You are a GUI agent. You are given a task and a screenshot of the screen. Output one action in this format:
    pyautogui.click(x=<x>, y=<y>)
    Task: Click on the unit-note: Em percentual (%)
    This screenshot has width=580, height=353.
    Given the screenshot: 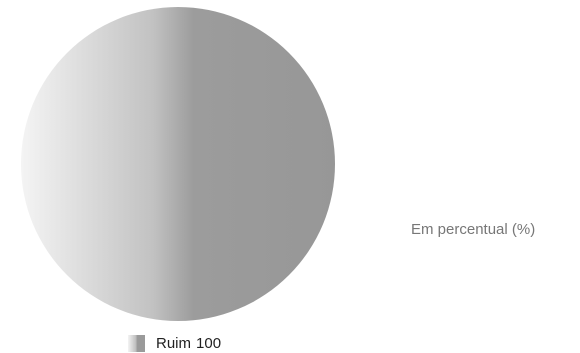 What is the action you would take?
    pyautogui.click(x=473, y=229)
    